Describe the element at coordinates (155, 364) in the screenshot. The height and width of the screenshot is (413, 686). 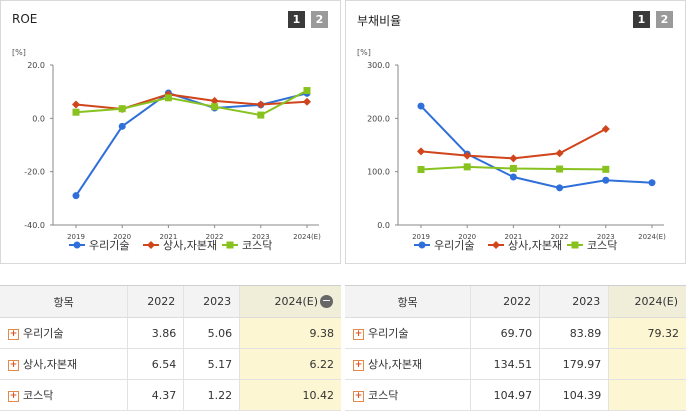
I see `cell-2022: 6.54` at that location.